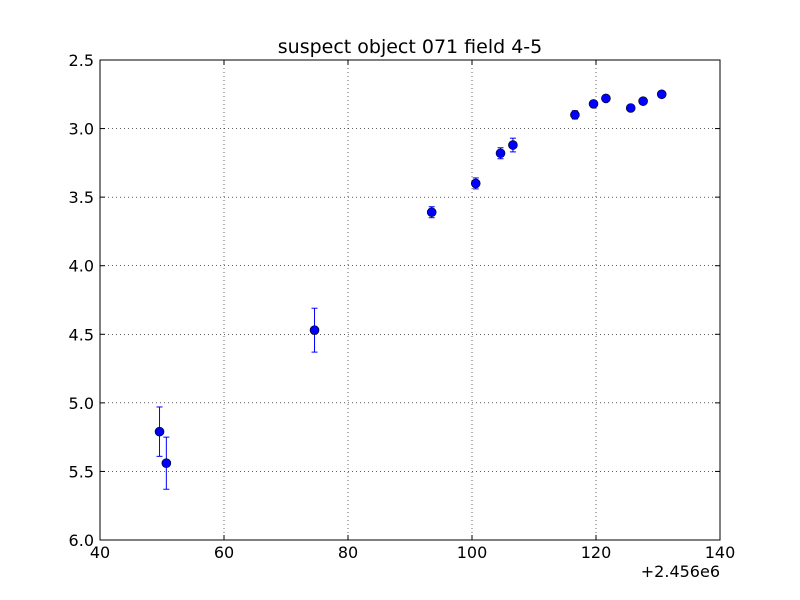  I want to click on y-tick-label: 6.0, so click(81, 540).